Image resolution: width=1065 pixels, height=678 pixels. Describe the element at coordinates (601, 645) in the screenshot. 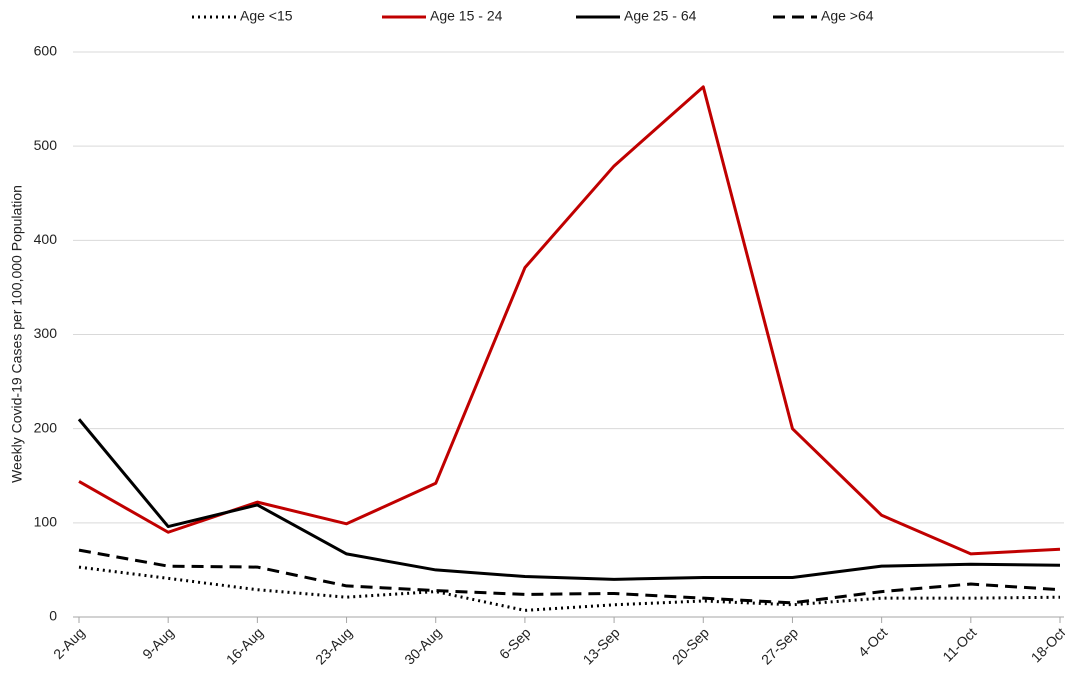

I see `x-tick-label: 13-Sep` at that location.